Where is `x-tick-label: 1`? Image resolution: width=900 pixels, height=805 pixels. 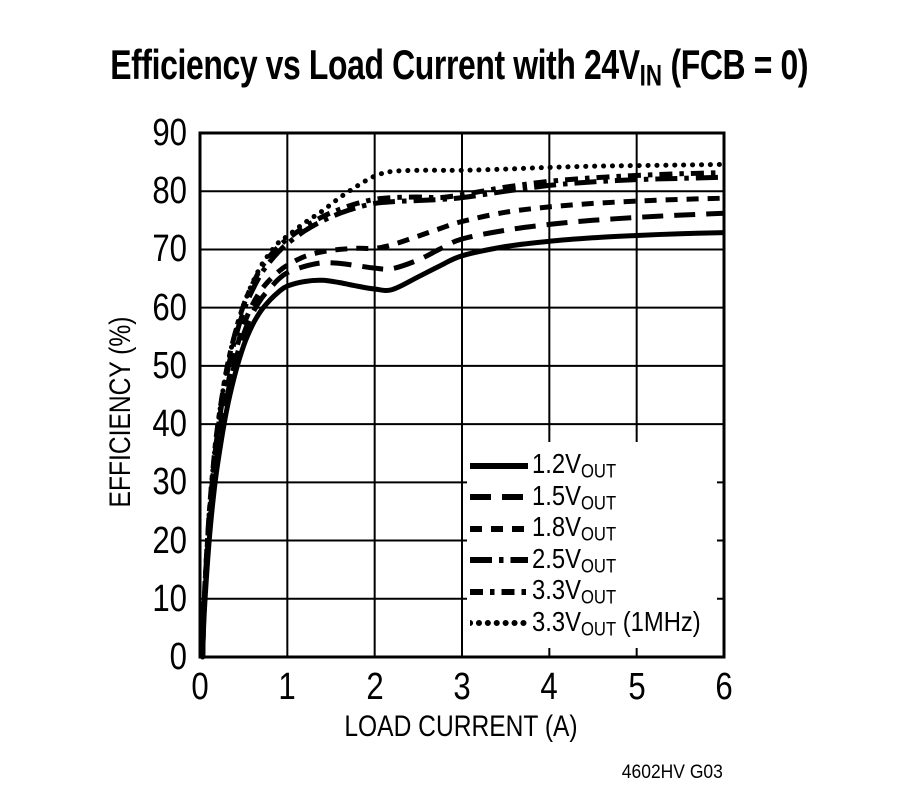
x-tick-label: 1 is located at coordinates (287, 687).